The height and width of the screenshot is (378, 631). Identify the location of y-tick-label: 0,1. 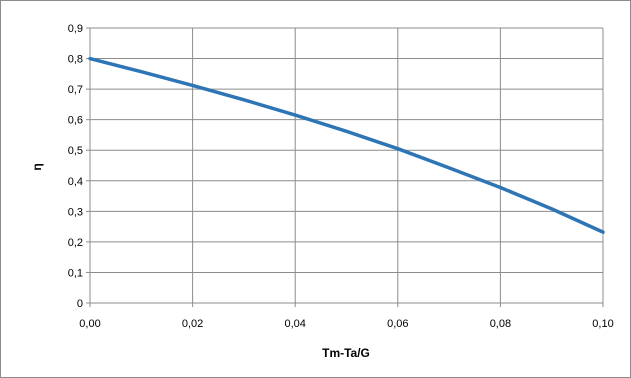
(75, 273).